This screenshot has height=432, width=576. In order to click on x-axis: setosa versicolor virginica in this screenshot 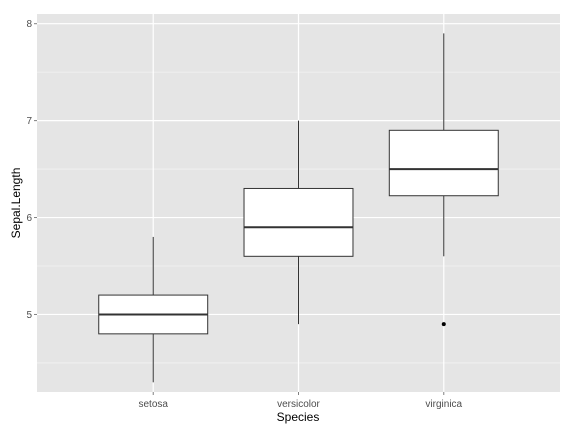, I will do `click(300, 401)`.